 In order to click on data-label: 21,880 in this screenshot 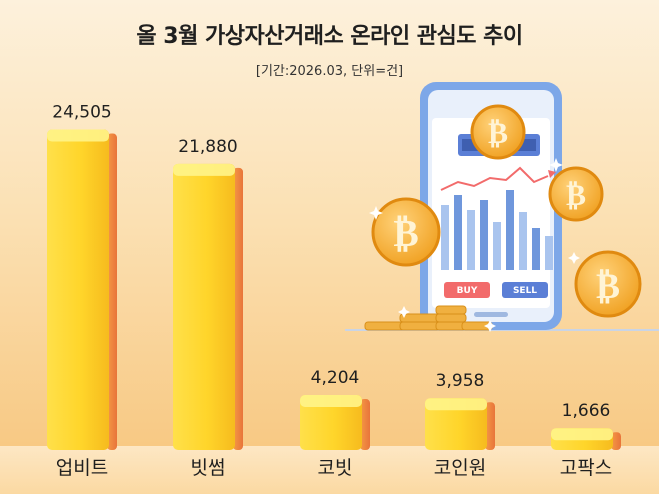, I will do `click(207, 147)`.